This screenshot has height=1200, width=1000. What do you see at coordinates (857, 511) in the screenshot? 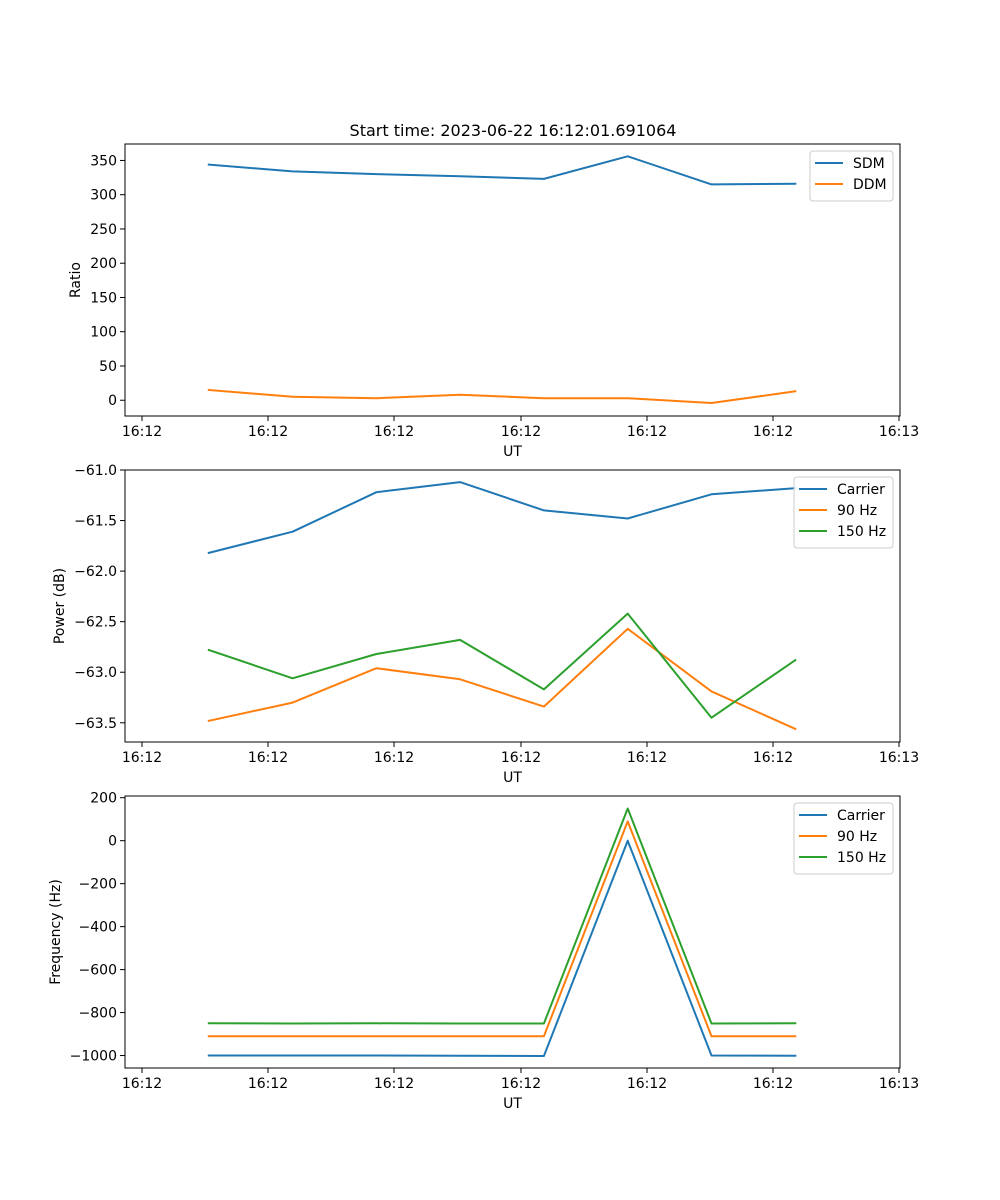
I see `legend-label-2-2: 90 Hz` at bounding box center [857, 511].